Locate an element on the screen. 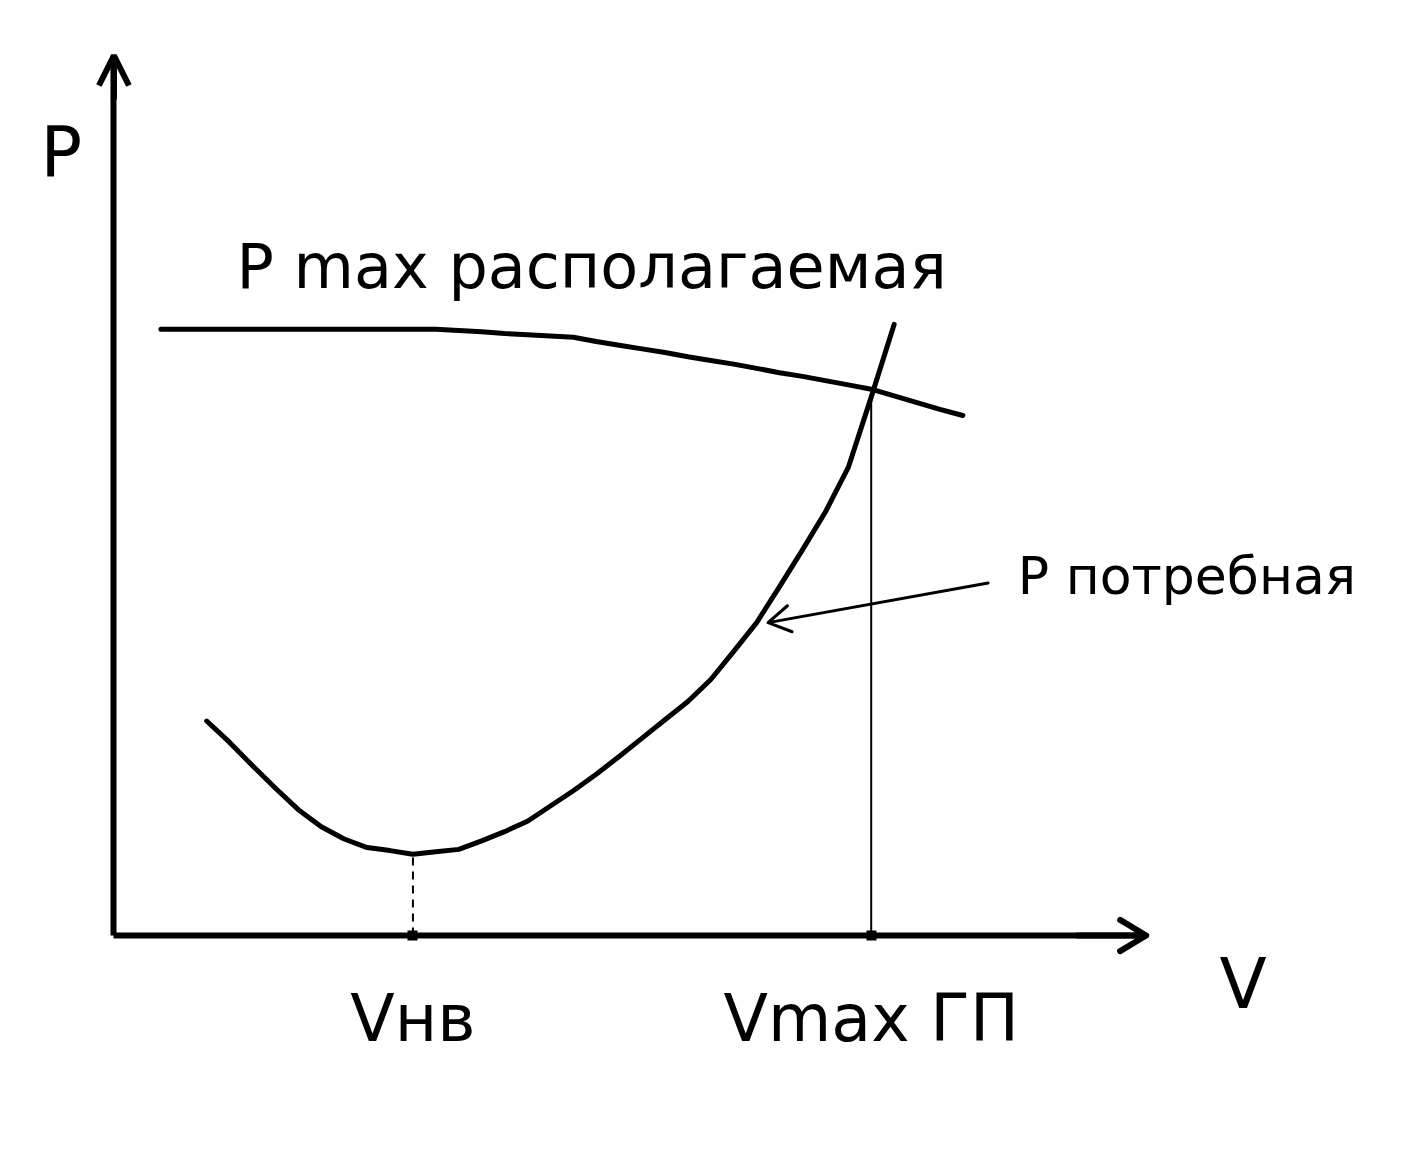 The height and width of the screenshot is (1158, 1423). legend-label: P потребная is located at coordinates (1187, 576).